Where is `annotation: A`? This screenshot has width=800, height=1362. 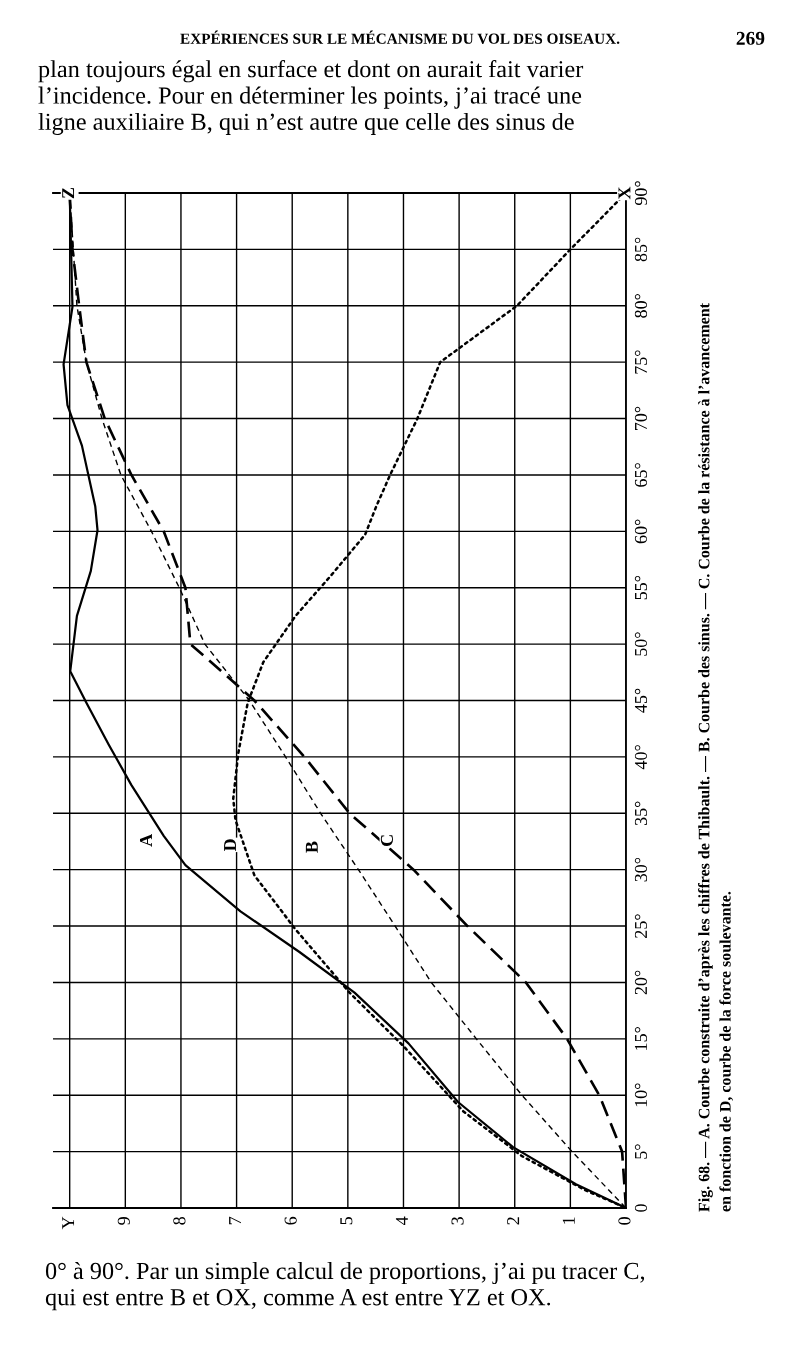
annotation: A is located at coordinates (146, 840).